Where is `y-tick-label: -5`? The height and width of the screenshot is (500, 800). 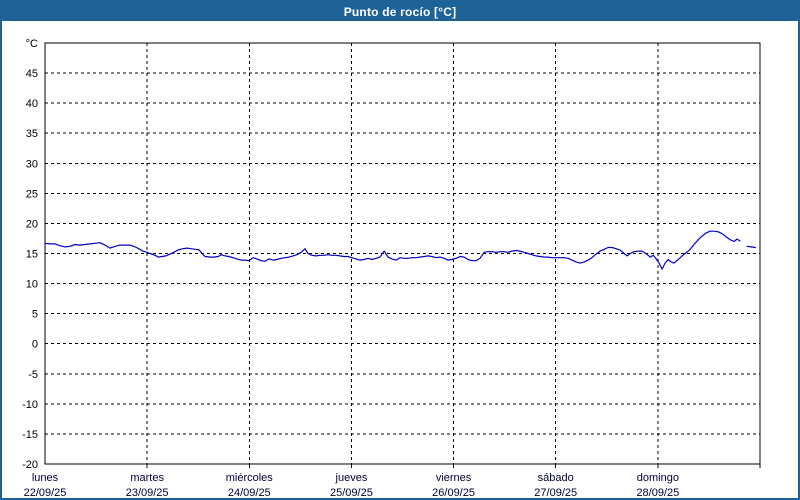
y-tick-label: -5 is located at coordinates (33, 375).